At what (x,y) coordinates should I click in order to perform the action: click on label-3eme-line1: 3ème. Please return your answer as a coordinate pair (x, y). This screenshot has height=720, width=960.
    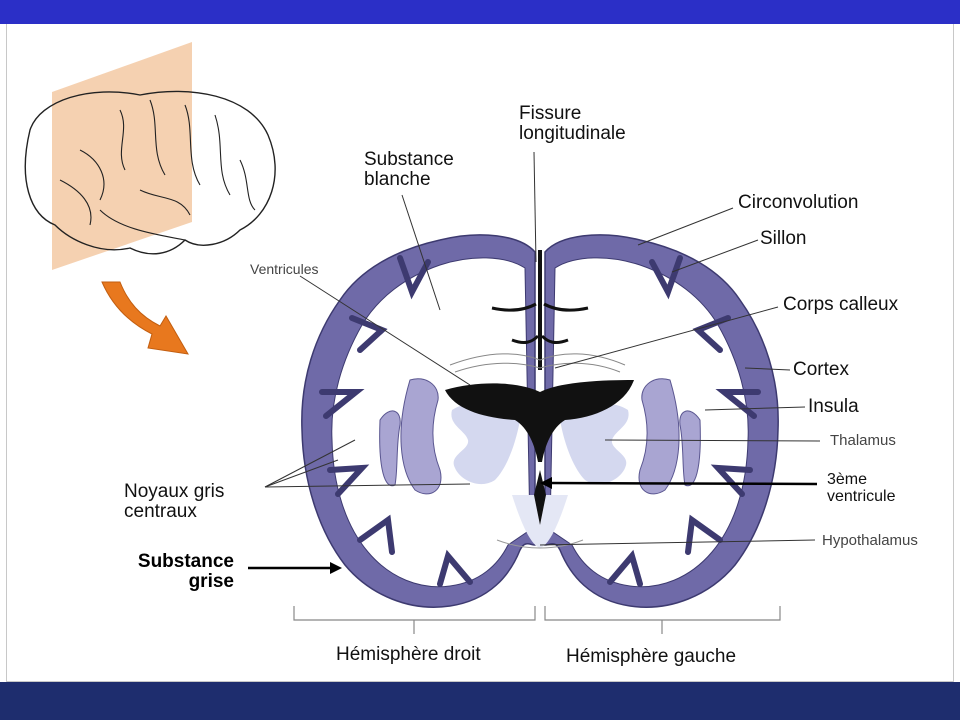
    Looking at the image, I should click on (847, 479).